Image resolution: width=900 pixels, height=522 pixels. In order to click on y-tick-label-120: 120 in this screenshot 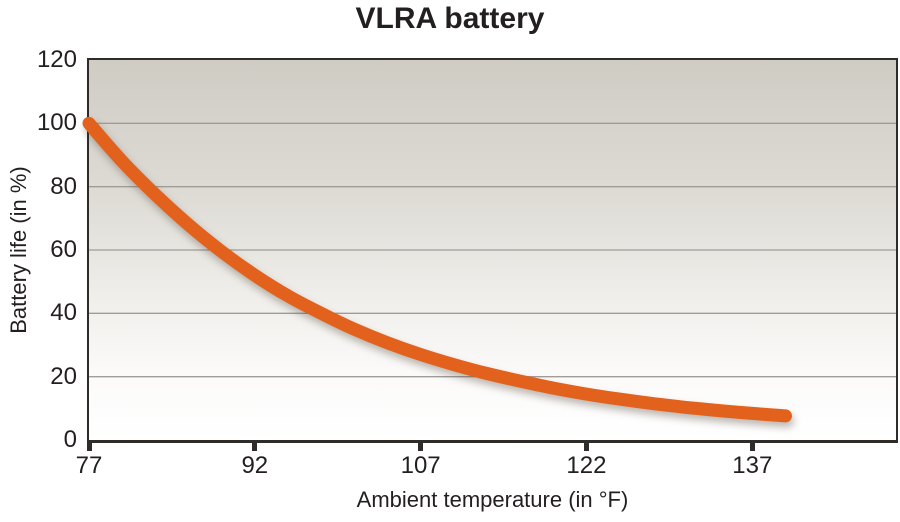, I will do `click(56, 59)`.